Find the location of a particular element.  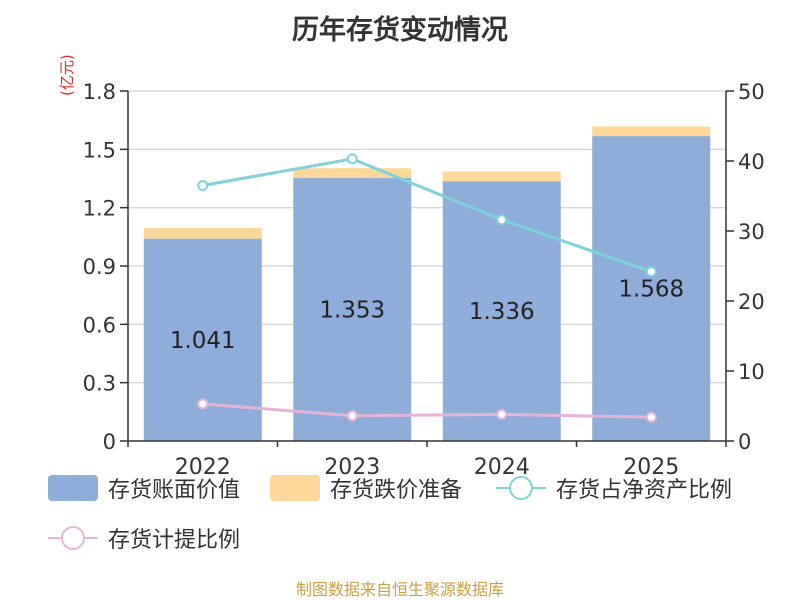

legend-label-provision: 存货跌价准备 is located at coordinates (396, 490).